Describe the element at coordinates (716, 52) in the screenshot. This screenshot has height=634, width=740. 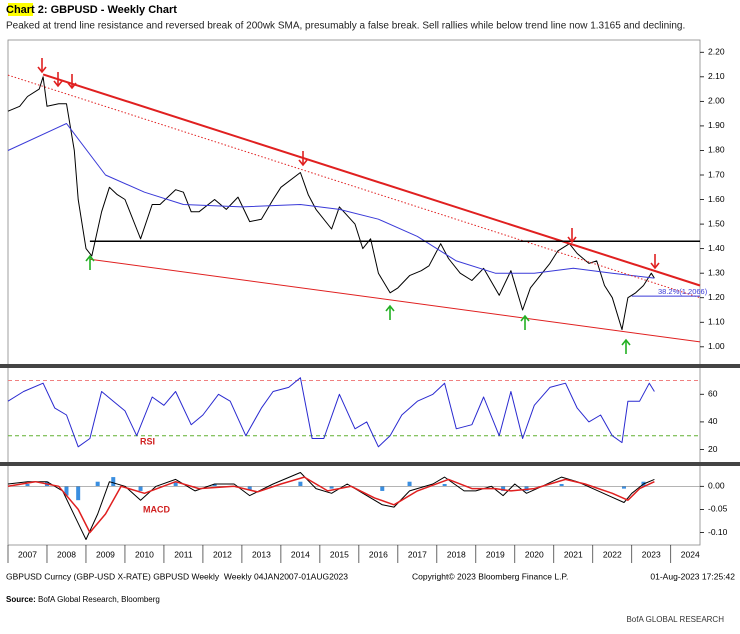
I see `y-tick-label: 2.20` at that location.